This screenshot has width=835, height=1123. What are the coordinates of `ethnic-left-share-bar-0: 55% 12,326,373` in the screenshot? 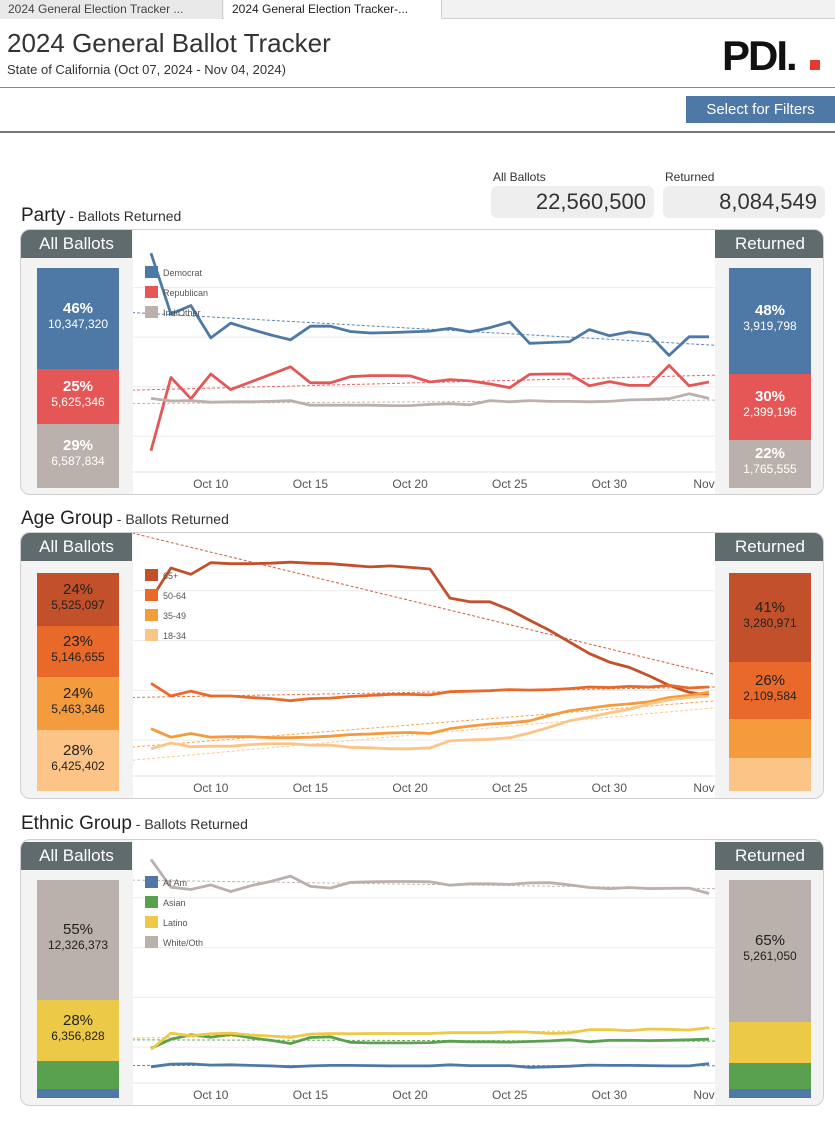 It's located at (78, 940).